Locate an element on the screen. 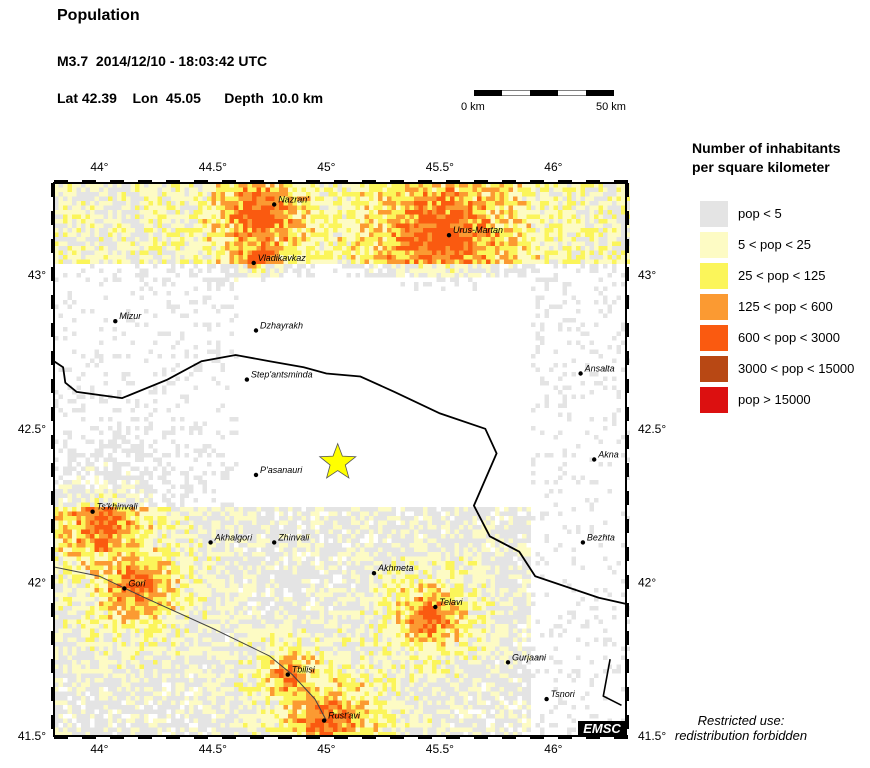  event-location: Lat 42.39 Lon 45.05 Depth 10.0 km is located at coordinates (190, 98).